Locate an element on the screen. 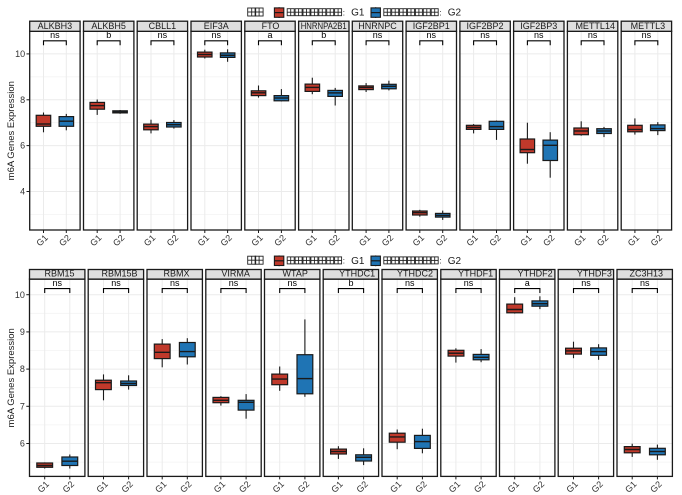 The height and width of the screenshot is (495, 682). svg-text: HNRNPC is located at coordinates (377, 26).